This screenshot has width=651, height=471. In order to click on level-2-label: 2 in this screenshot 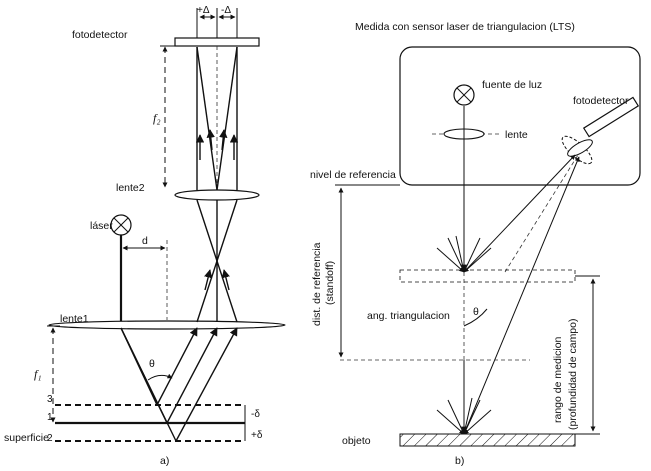, I will do `click(50, 438)`.